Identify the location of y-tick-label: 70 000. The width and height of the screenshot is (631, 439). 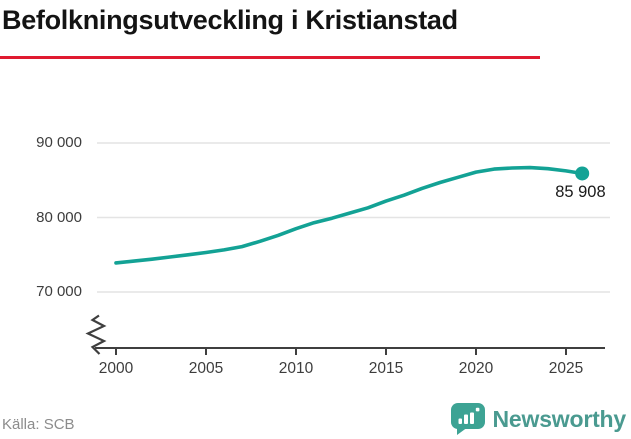
(59, 291).